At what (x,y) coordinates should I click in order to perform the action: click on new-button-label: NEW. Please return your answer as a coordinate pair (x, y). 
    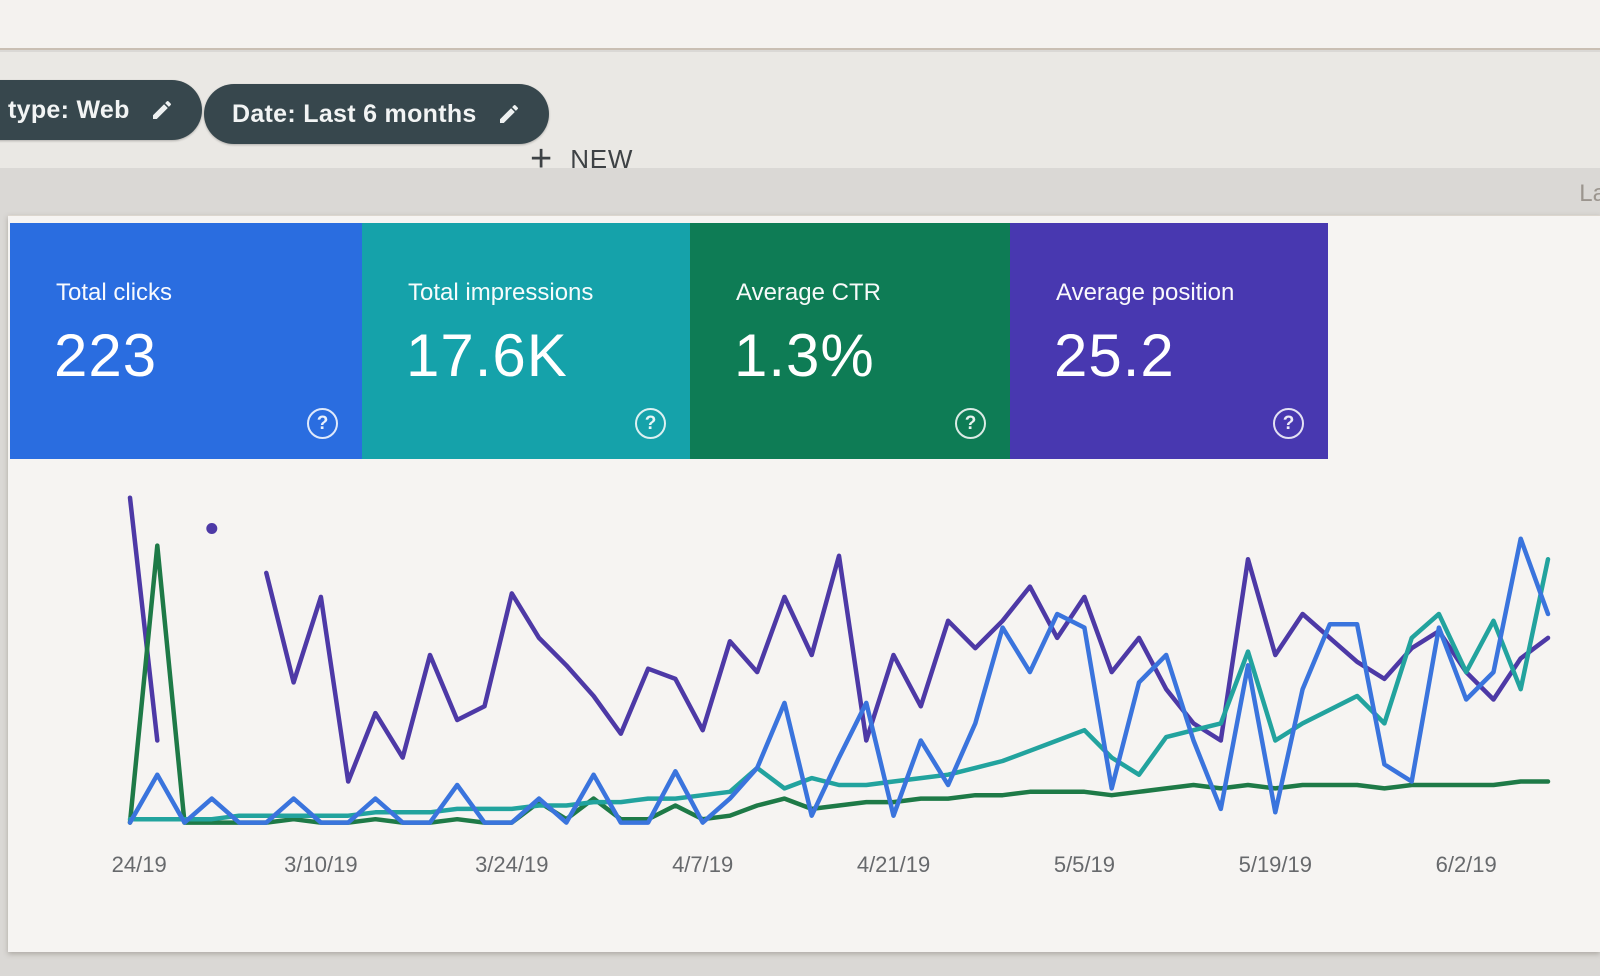
    Looking at the image, I should click on (602, 158).